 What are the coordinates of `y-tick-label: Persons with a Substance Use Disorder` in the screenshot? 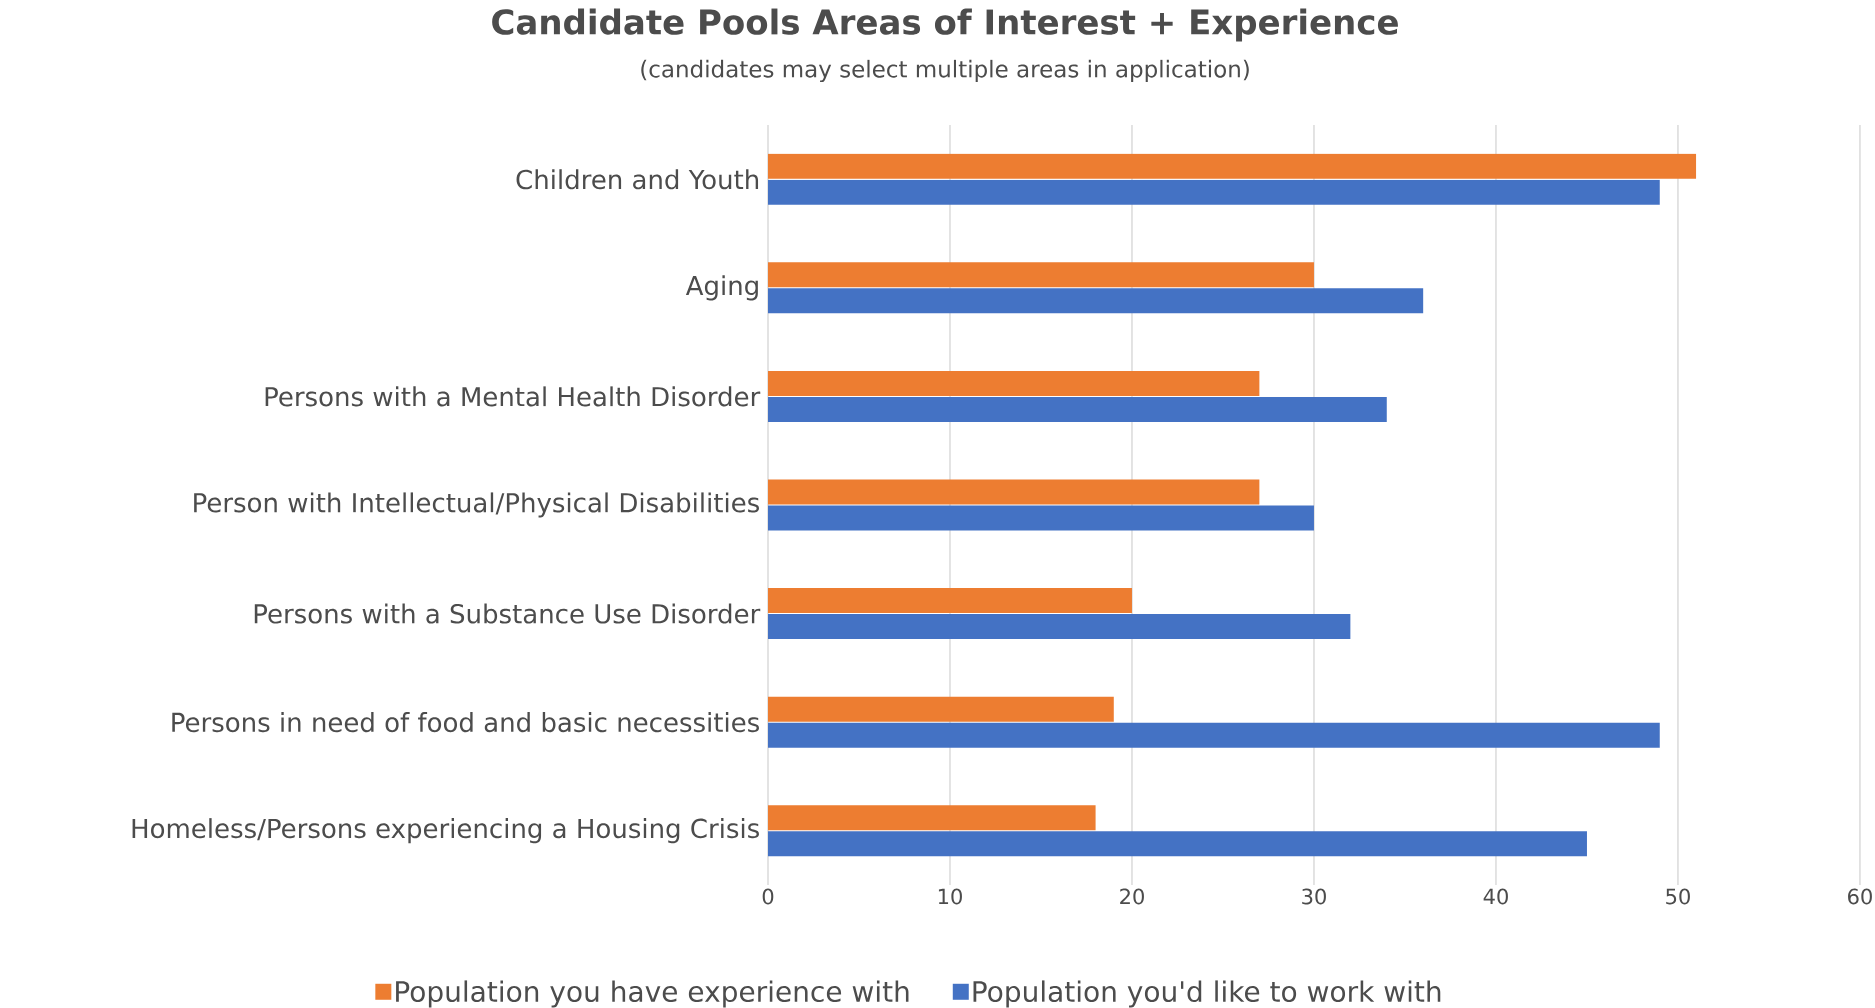 It's located at (507, 613).